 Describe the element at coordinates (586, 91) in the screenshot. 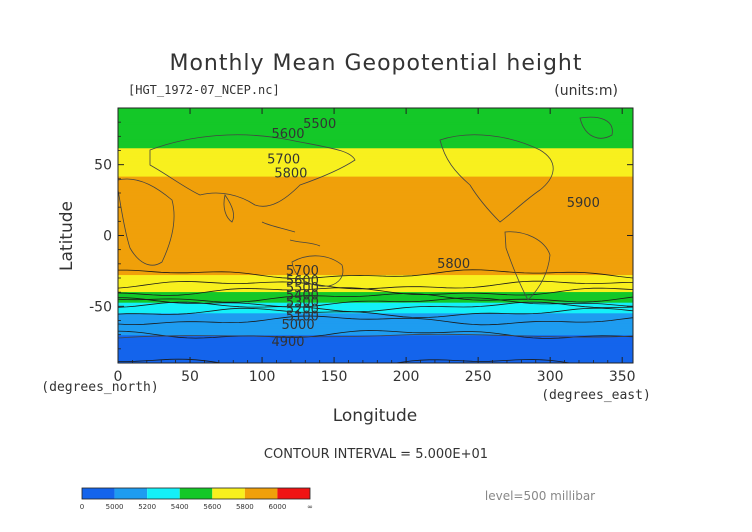

I see `units-label: (units:m)` at that location.